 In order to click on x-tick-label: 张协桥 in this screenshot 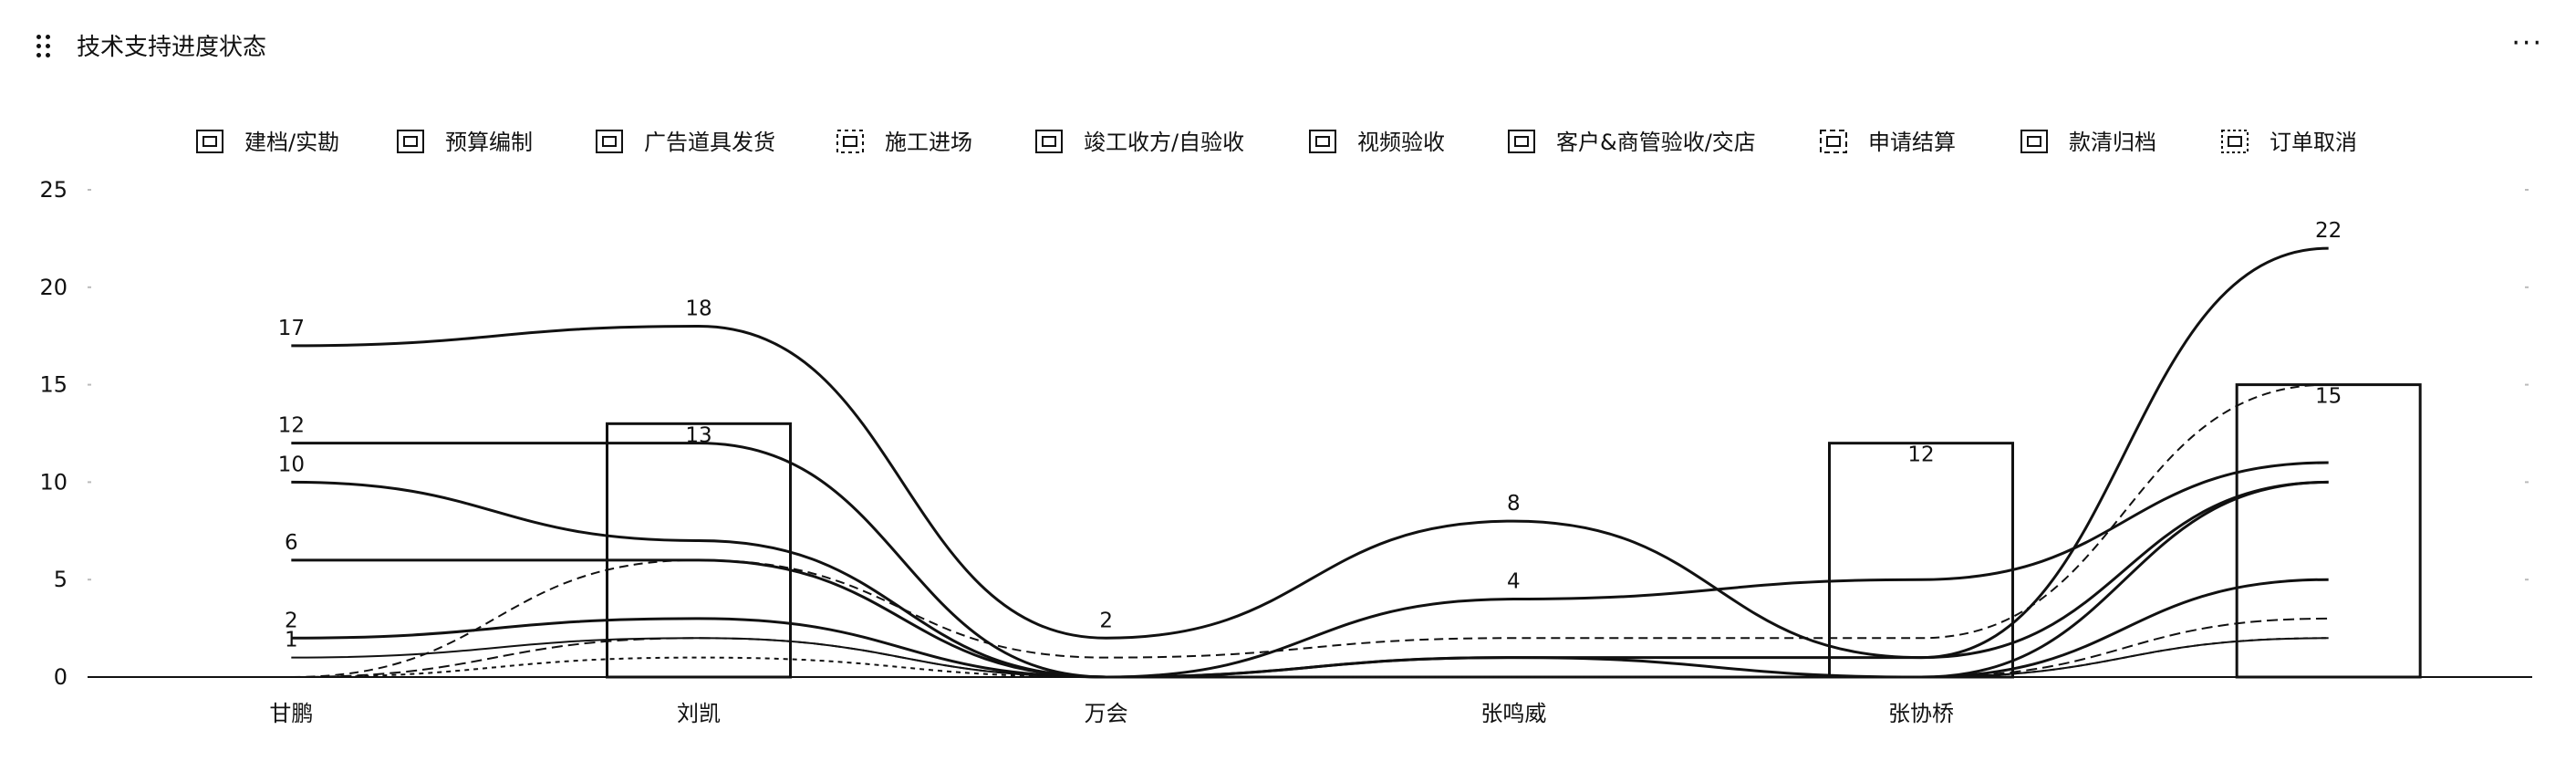, I will do `click(1921, 713)`.